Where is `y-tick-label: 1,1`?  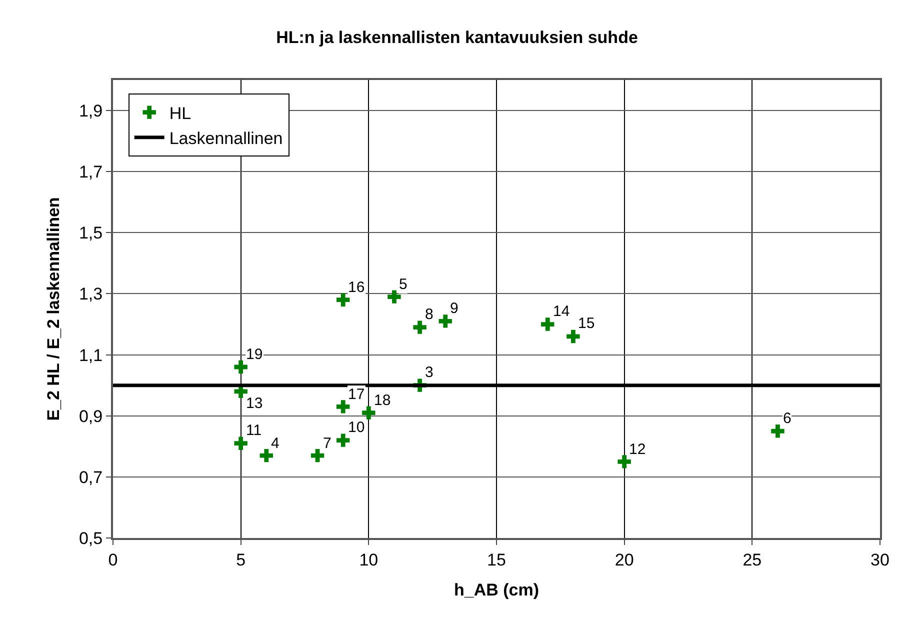
y-tick-label: 1,1 is located at coordinates (90, 355).